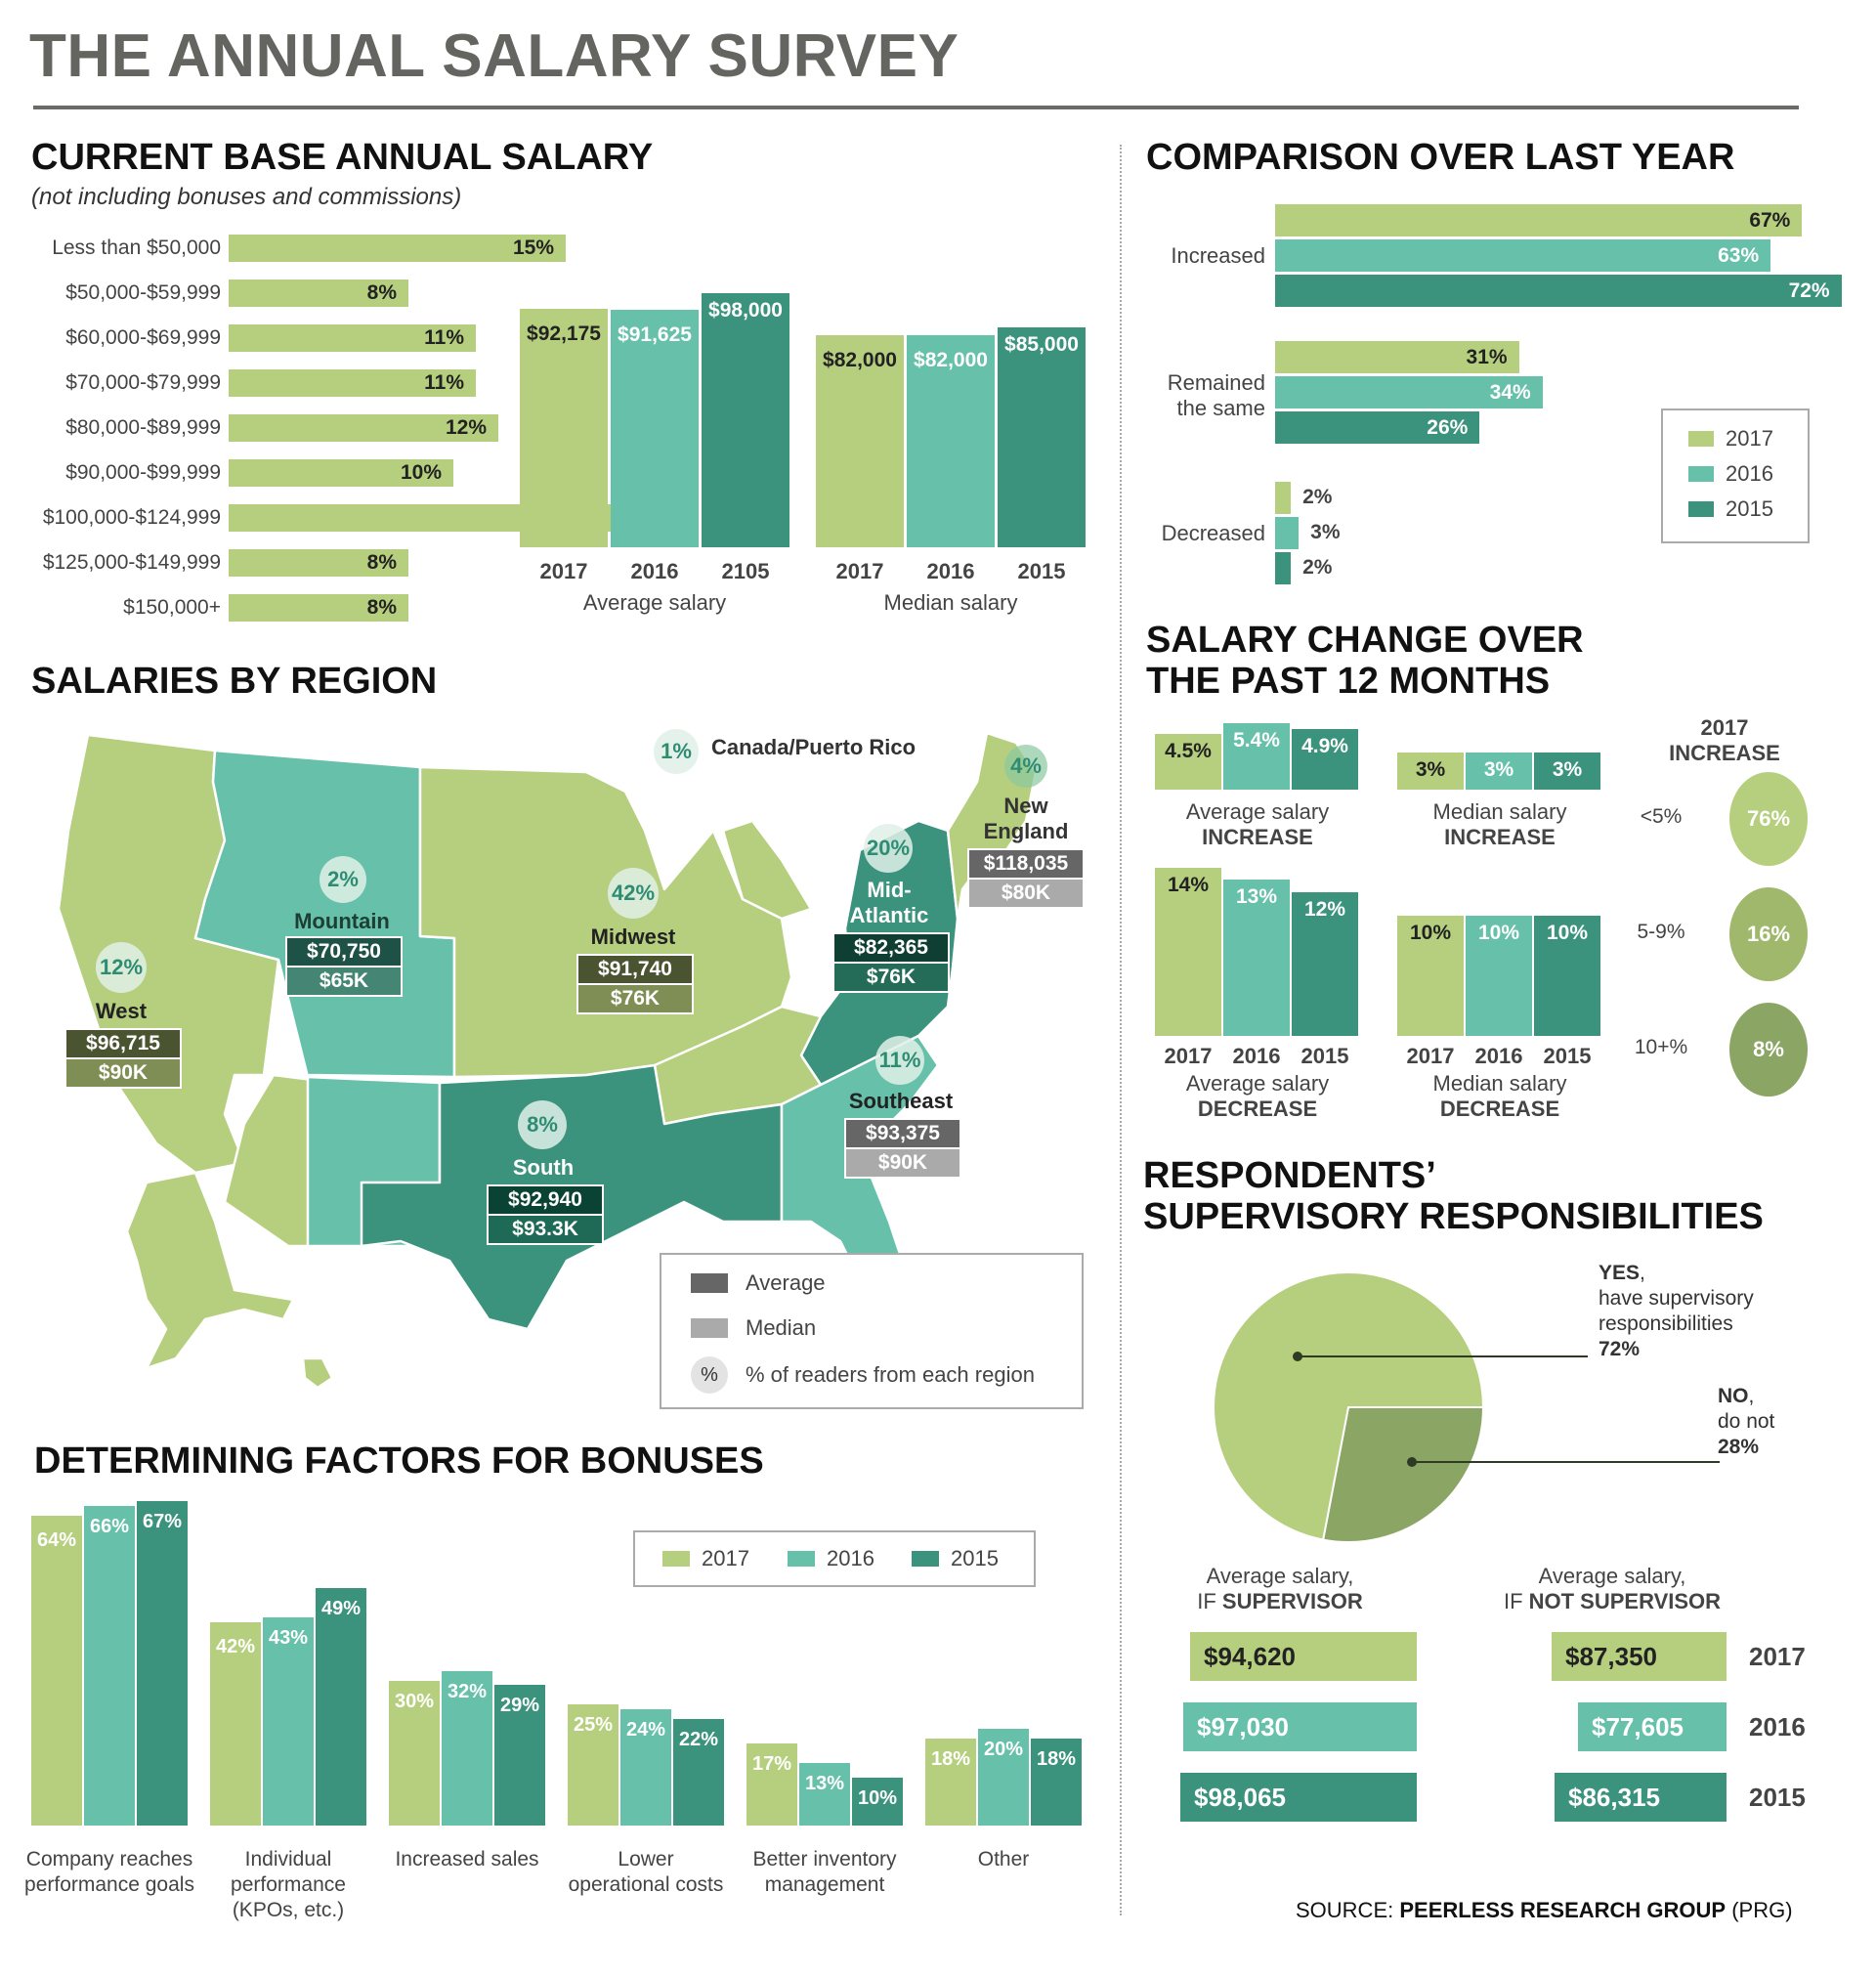 The width and height of the screenshot is (1876, 1978). What do you see at coordinates (1300, 1726) in the screenshot?
I see `supervisor-salary-bar: $97,030` at bounding box center [1300, 1726].